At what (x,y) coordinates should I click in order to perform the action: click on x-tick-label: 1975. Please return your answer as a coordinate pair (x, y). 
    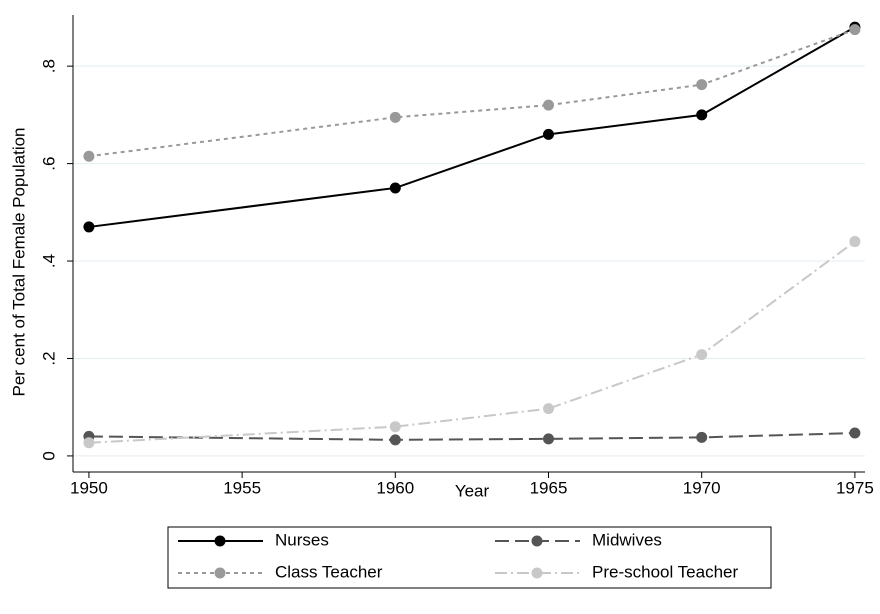
    Looking at the image, I should click on (855, 487).